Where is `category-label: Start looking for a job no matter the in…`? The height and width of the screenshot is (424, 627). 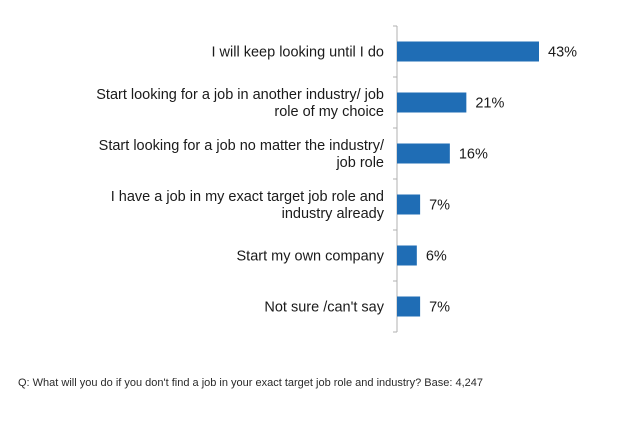
category-label: Start looking for a job no matter the in… is located at coordinates (242, 154).